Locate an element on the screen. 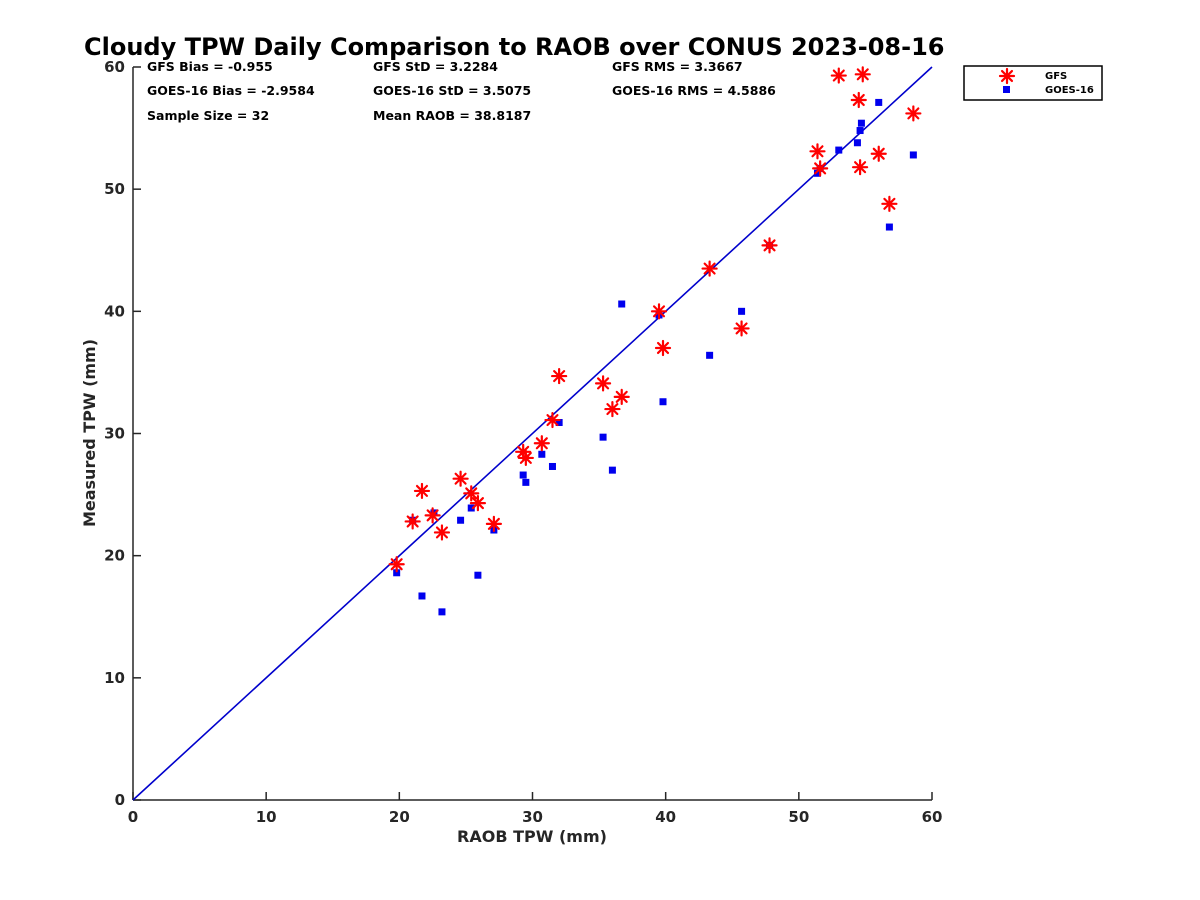 The height and width of the screenshot is (900, 1200). y-tick-label: 60 is located at coordinates (114, 67).